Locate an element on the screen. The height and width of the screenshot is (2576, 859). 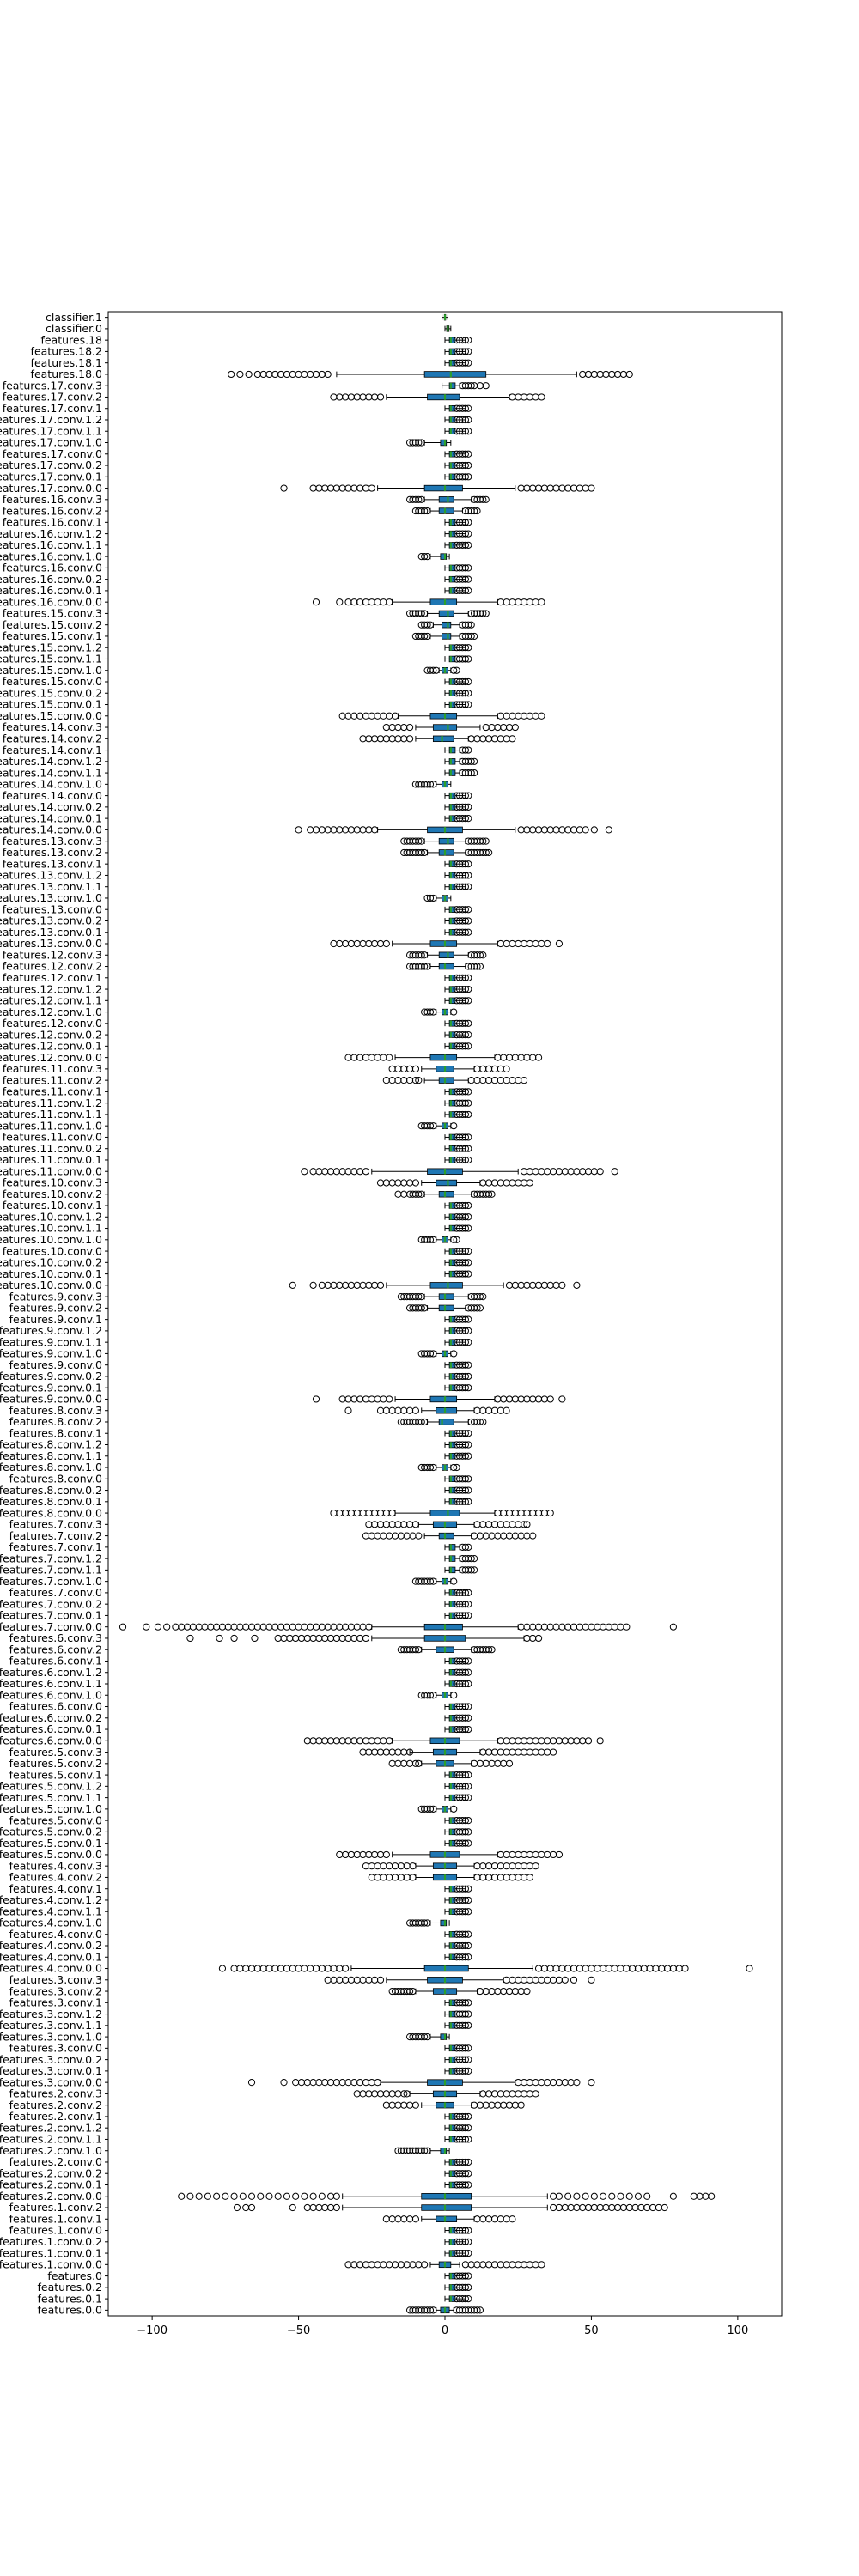
ytick-label: features.1.conv.0.0 is located at coordinates (51, 2265).